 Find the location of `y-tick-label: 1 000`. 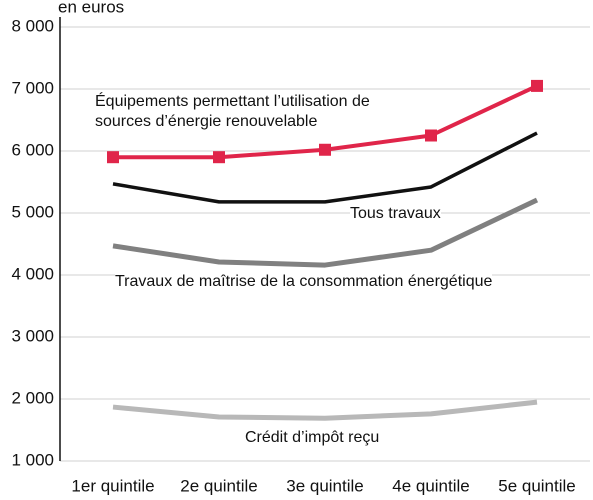

y-tick-label: 1 000 is located at coordinates (32, 459).